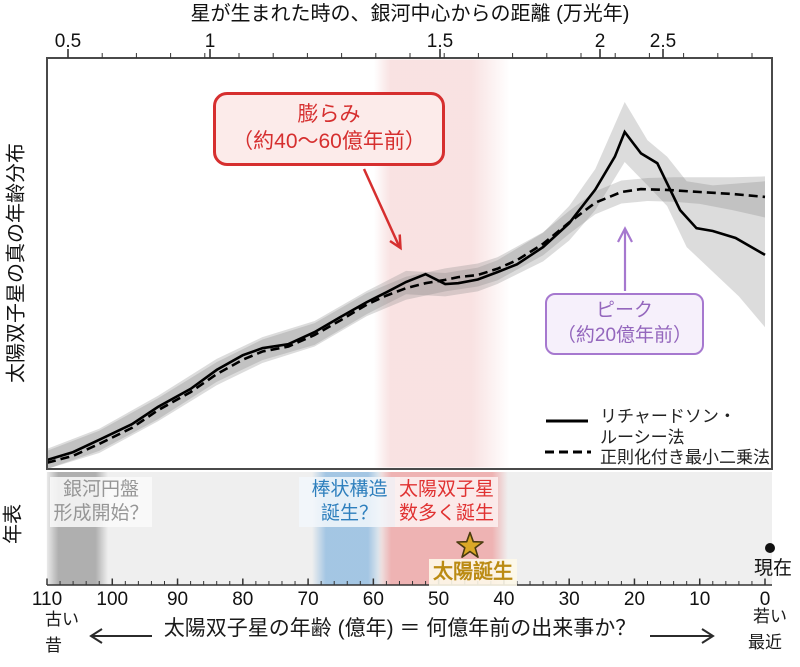 This screenshot has height=667, width=800. I want to click on bottom-axis-tick-label: 20, so click(634, 599).